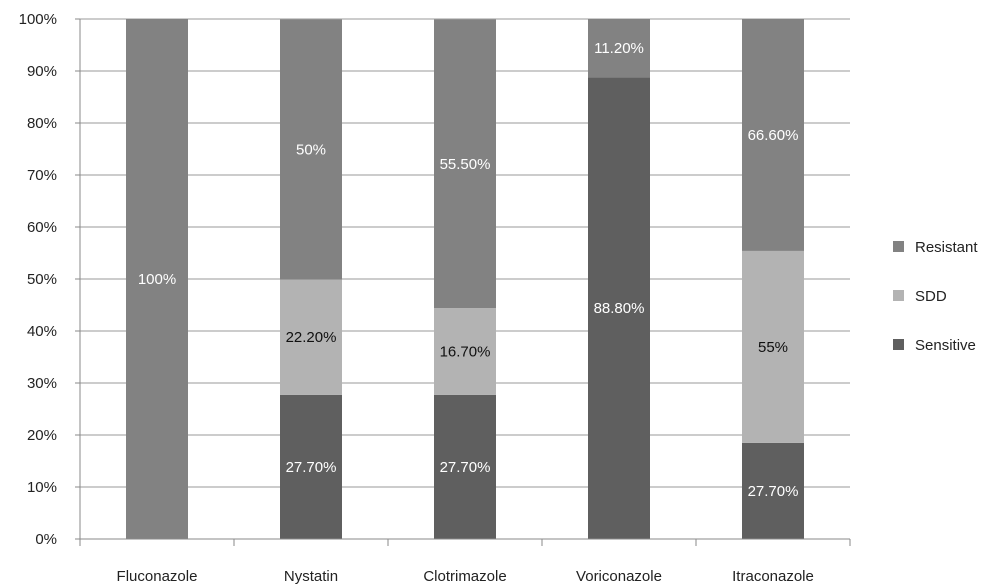 This screenshot has width=994, height=586. I want to click on bar-clotrimazole-sensitive, so click(465, 466).